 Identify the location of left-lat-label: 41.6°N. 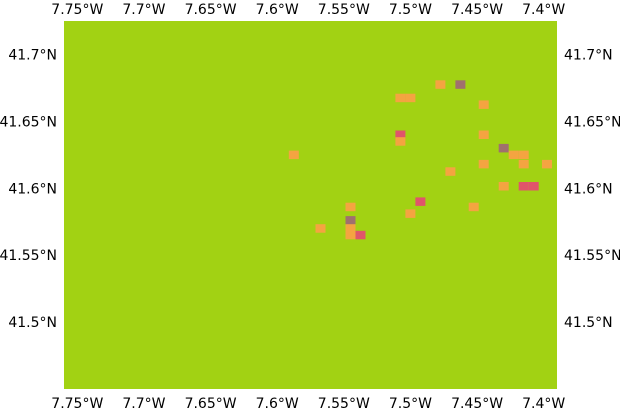
(32, 189).